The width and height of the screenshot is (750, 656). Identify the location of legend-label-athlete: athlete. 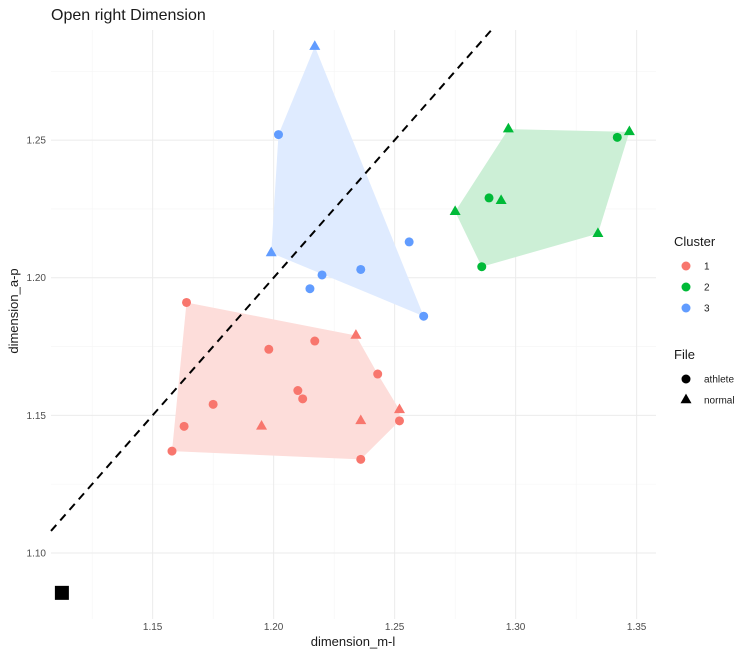
(719, 380).